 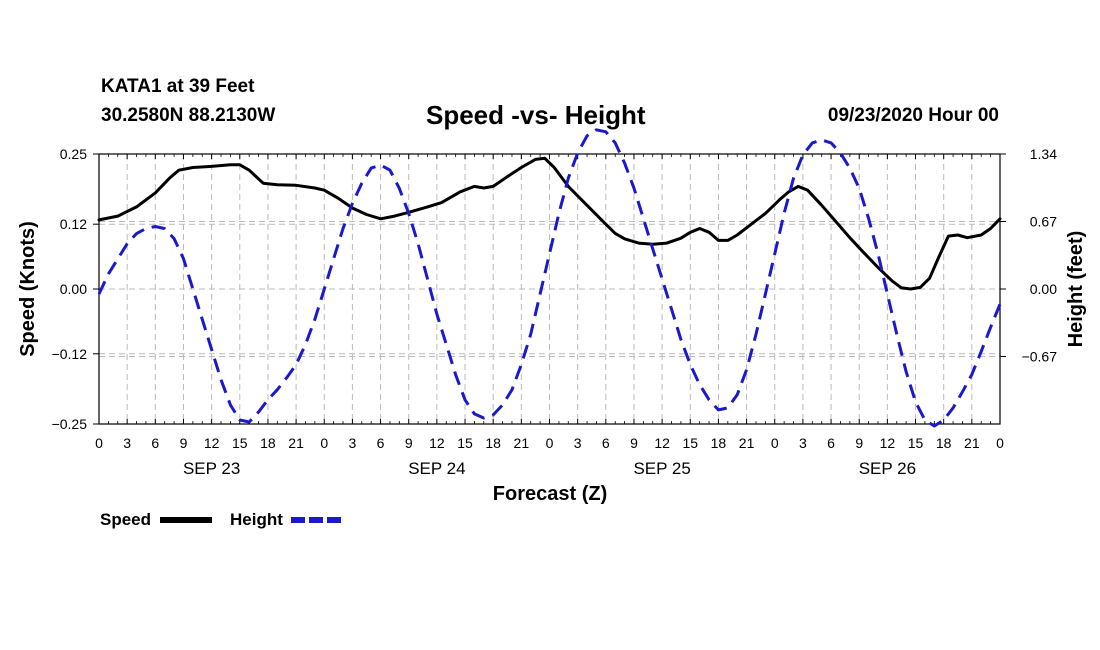 What do you see at coordinates (1076, 289) in the screenshot?
I see `y2-axis-title: Height (feet)` at bounding box center [1076, 289].